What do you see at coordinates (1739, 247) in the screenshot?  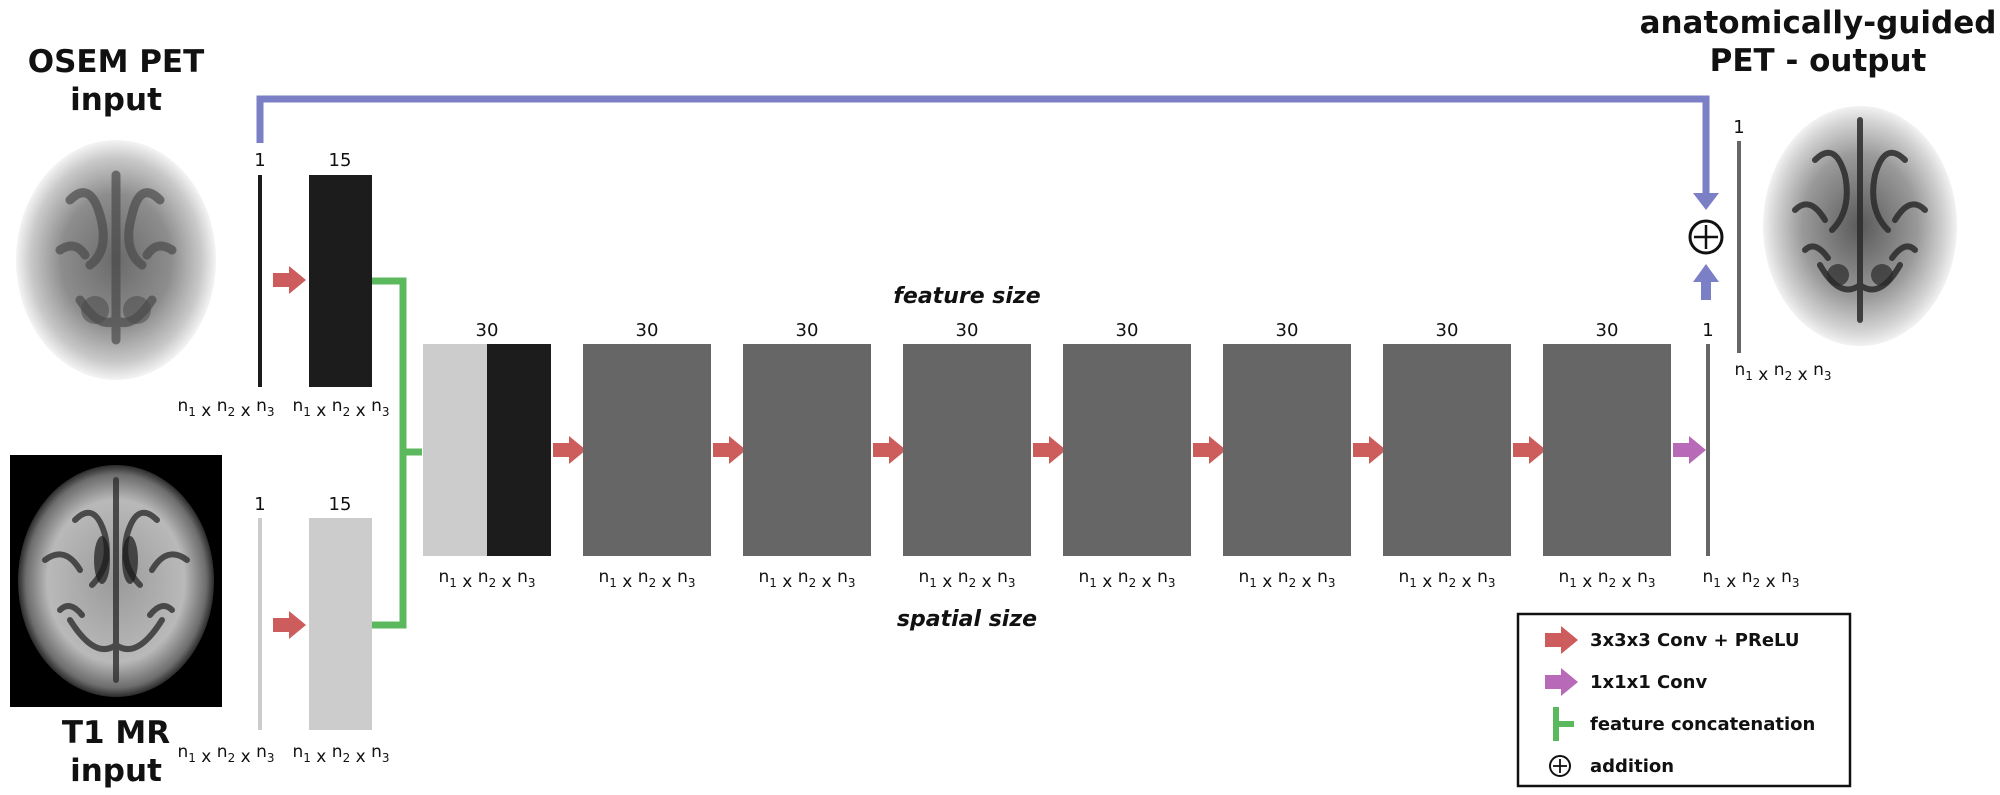 I see `output-final-bar` at bounding box center [1739, 247].